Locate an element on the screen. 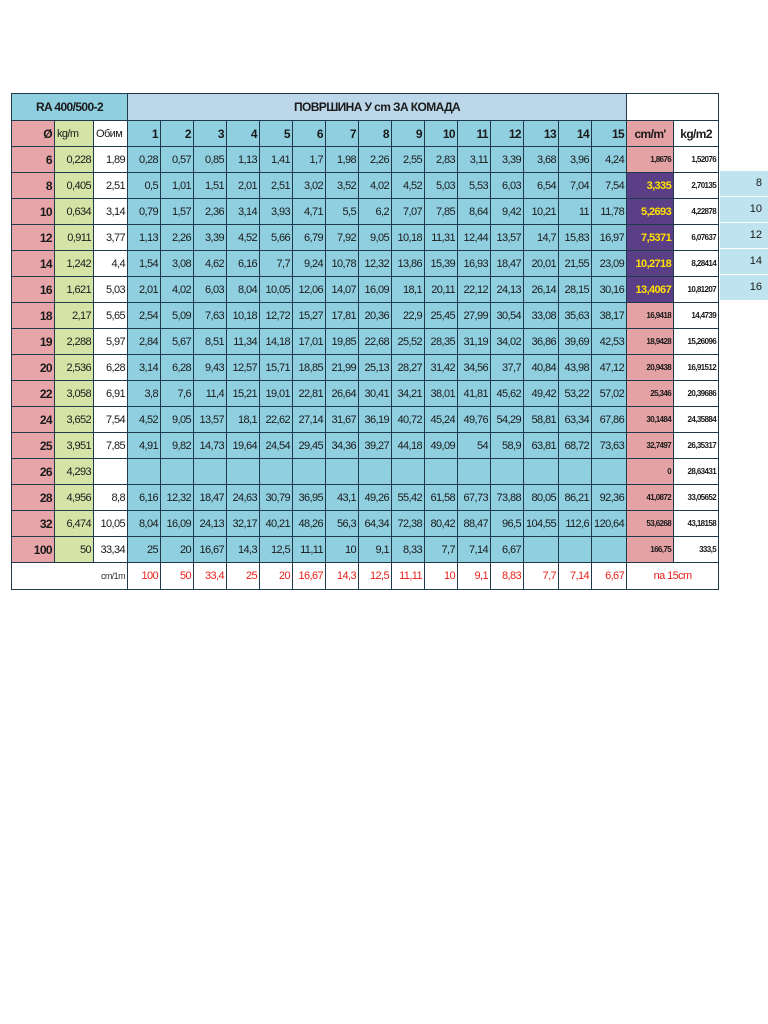  surface-cell: 28,35 is located at coordinates (441, 341).